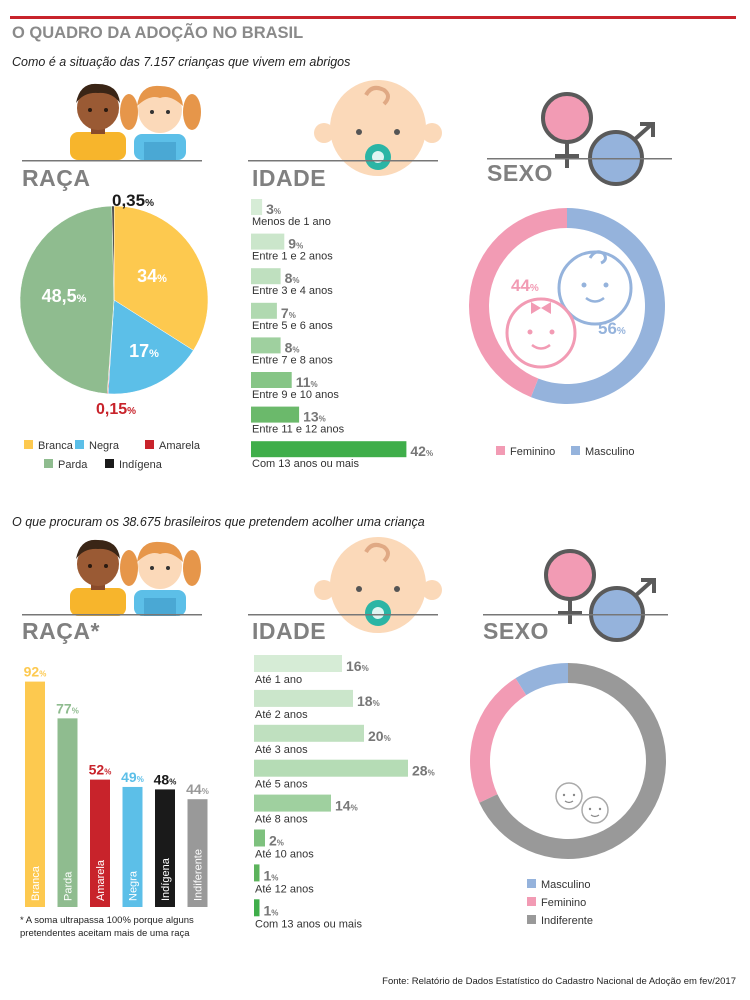 This screenshot has width=750, height=1000. Describe the element at coordinates (165, 779) in the screenshot. I see `bar-value-indígena: 48%` at that location.